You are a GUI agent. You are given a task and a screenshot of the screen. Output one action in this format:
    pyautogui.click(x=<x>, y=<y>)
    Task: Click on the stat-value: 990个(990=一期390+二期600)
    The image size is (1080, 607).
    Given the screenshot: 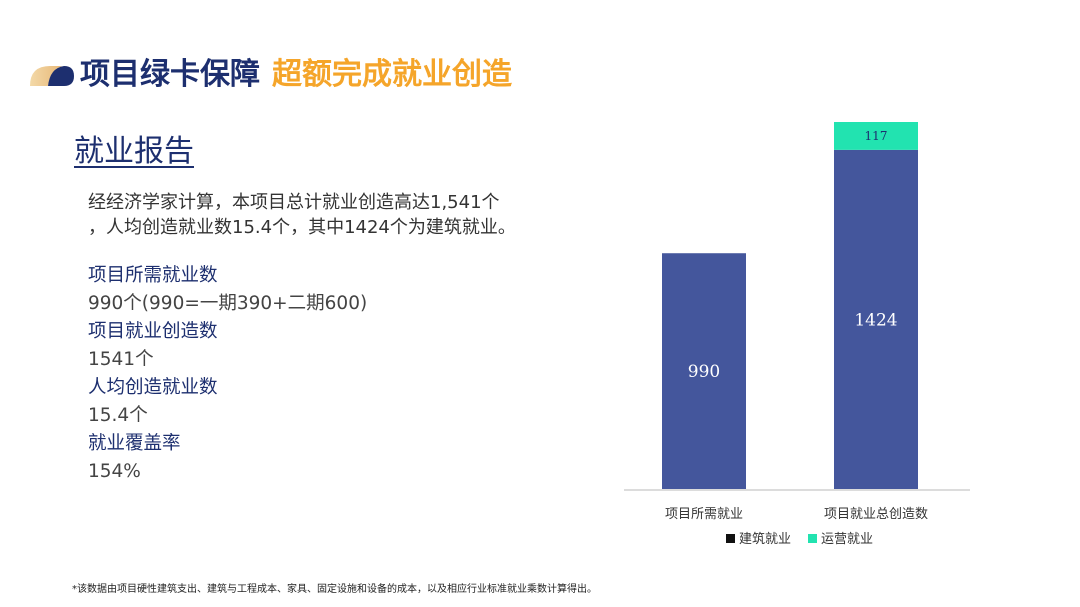 What is the action you would take?
    pyautogui.click(x=228, y=303)
    